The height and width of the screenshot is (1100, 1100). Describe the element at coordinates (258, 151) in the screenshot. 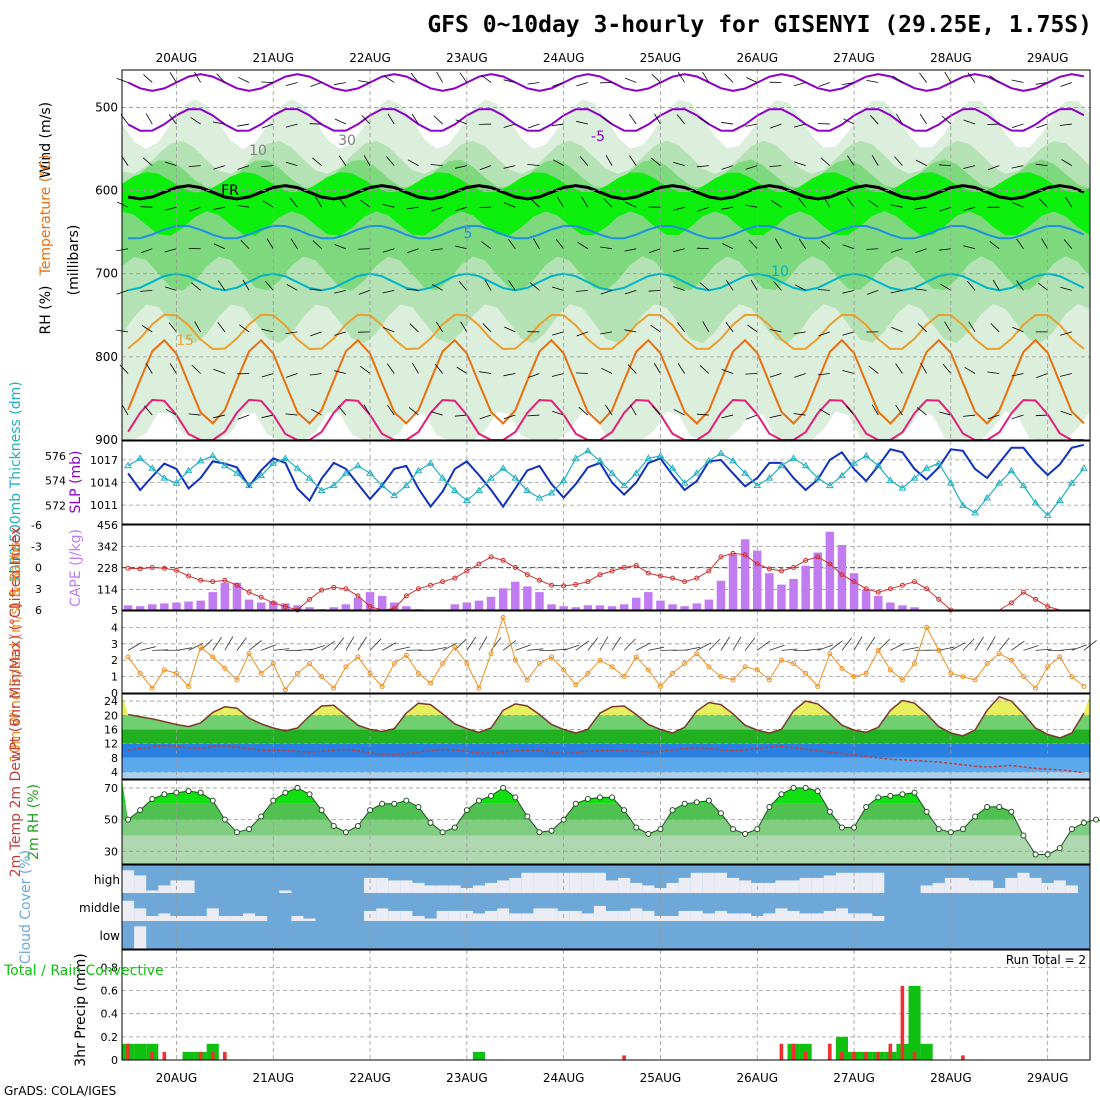

I see `contour-label: 10` at that location.